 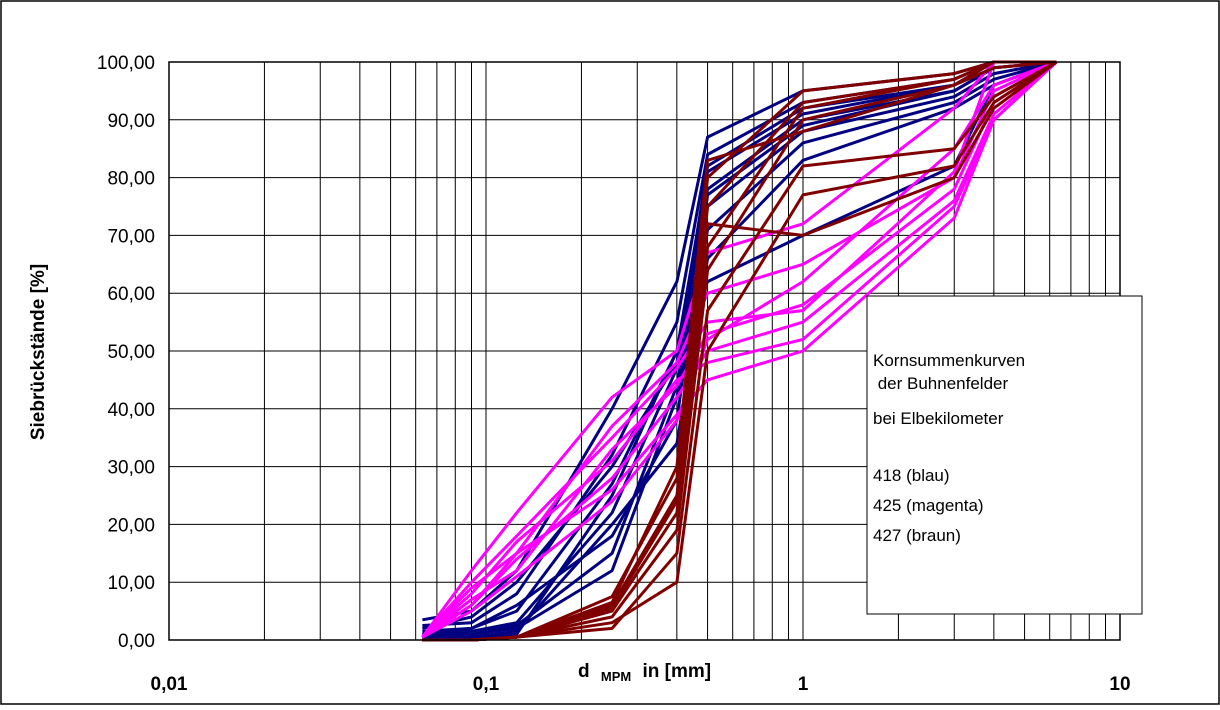 I want to click on legend-frame, so click(x=1004, y=455).